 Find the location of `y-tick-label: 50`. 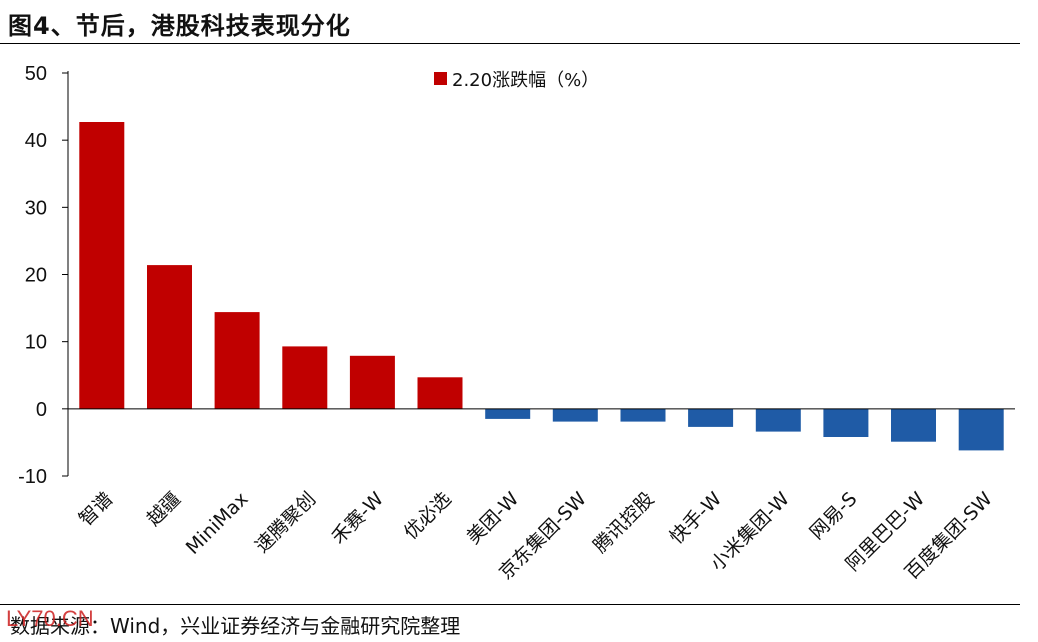

y-tick-label: 50 is located at coordinates (36, 74).